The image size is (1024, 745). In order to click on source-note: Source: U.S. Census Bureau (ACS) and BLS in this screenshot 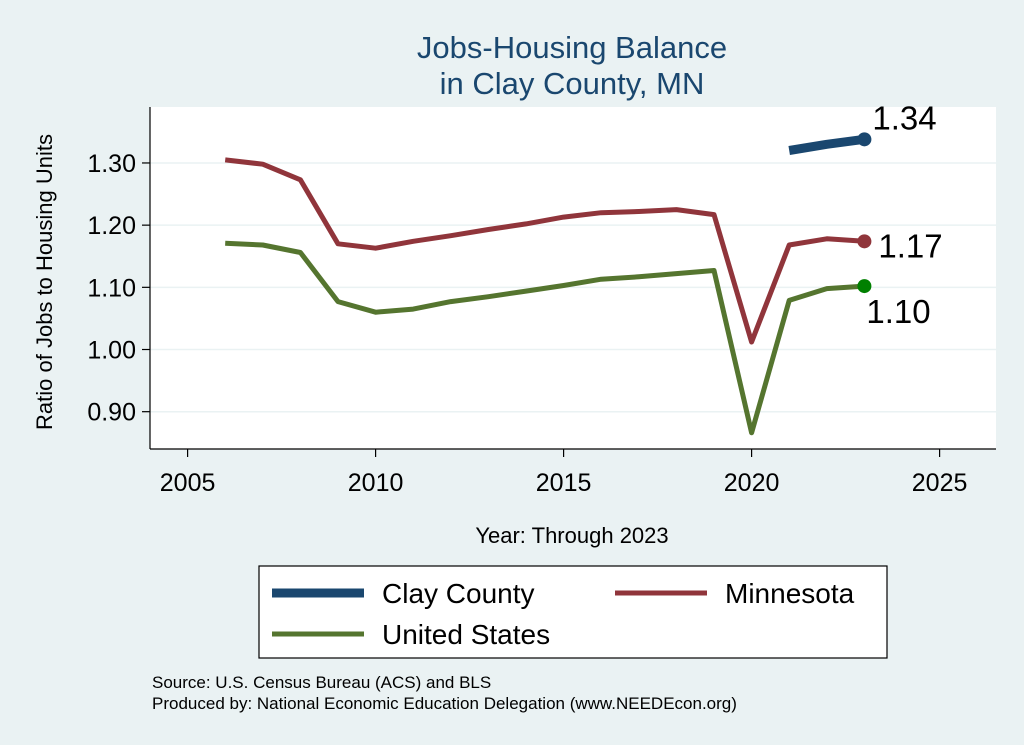, I will do `click(321, 682)`.